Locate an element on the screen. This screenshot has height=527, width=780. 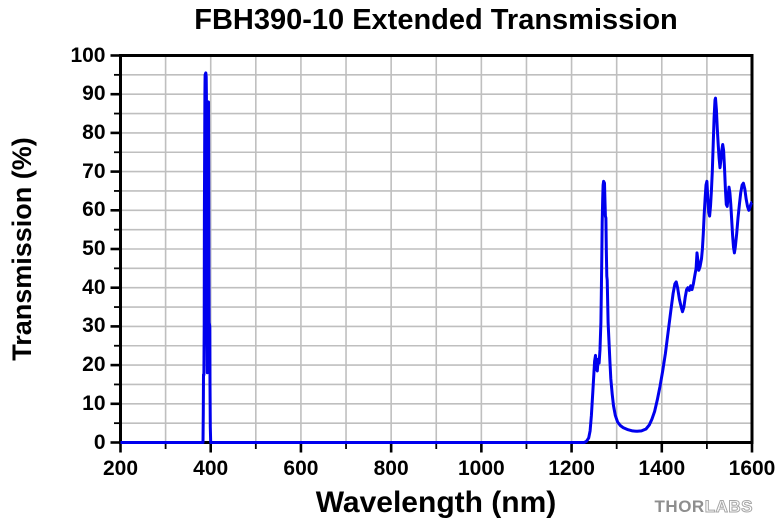
y-tick-label: 100 is located at coordinates (88, 55).